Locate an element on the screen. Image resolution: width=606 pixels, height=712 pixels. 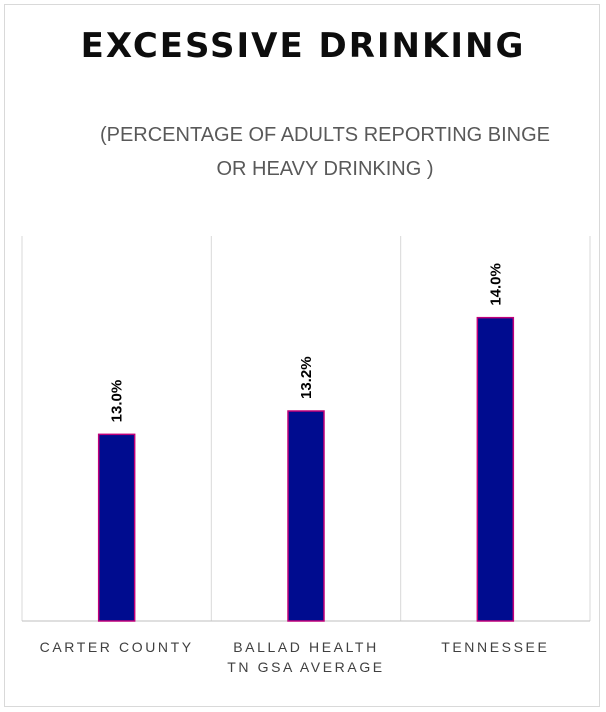
x-tick-label: BALLAD HEALTH is located at coordinates (306, 647).